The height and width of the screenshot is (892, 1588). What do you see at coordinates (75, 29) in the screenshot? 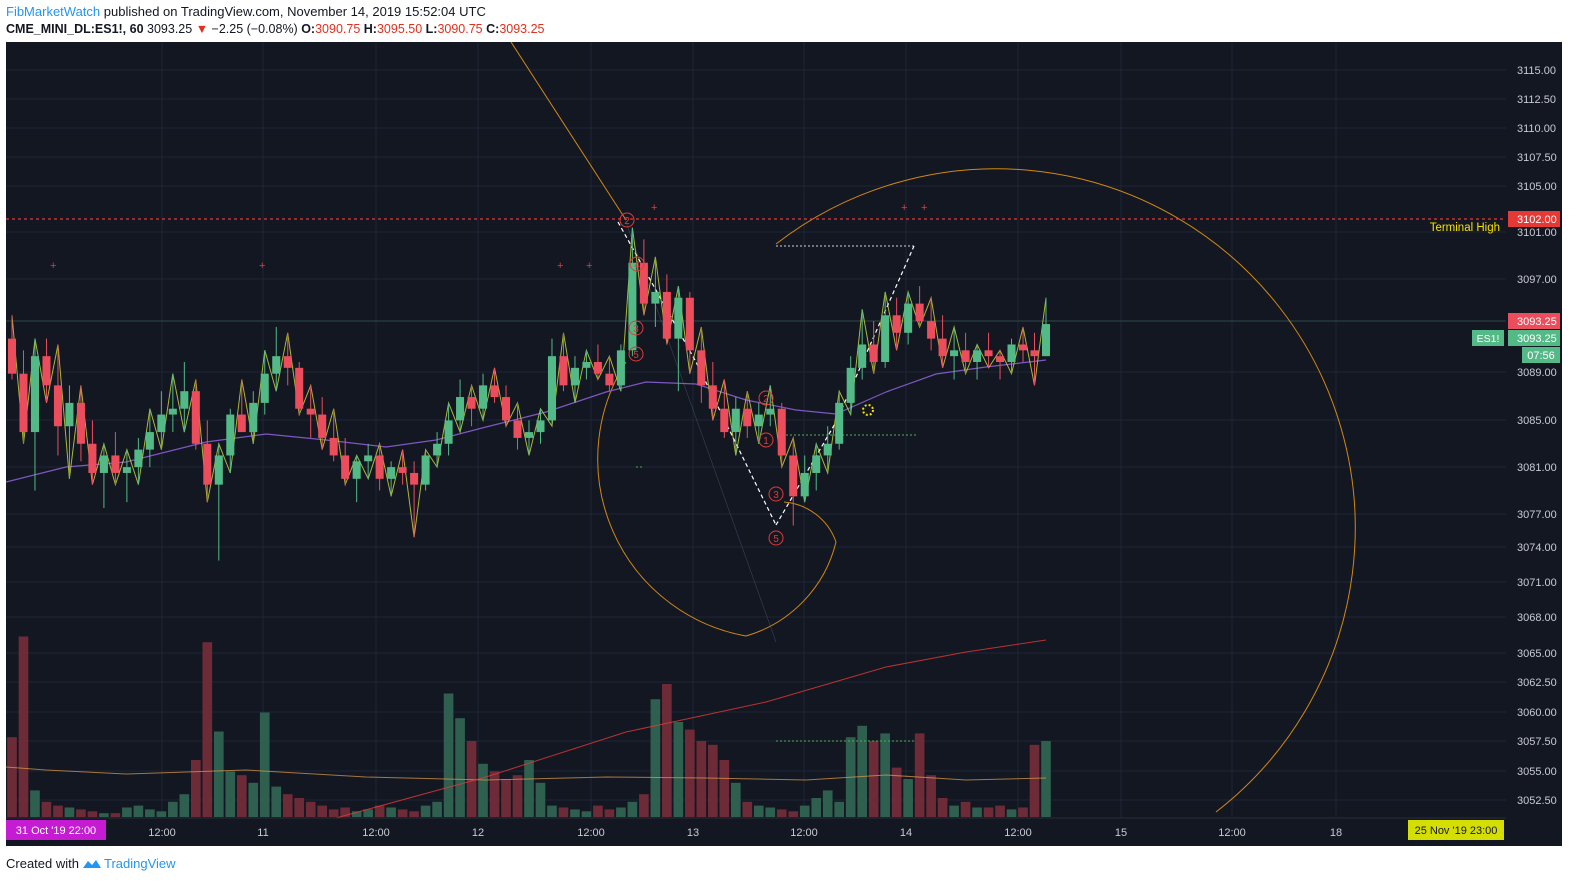
I see `symbol-label: CME_MINI_DL:ES1!, 60` at bounding box center [75, 29].